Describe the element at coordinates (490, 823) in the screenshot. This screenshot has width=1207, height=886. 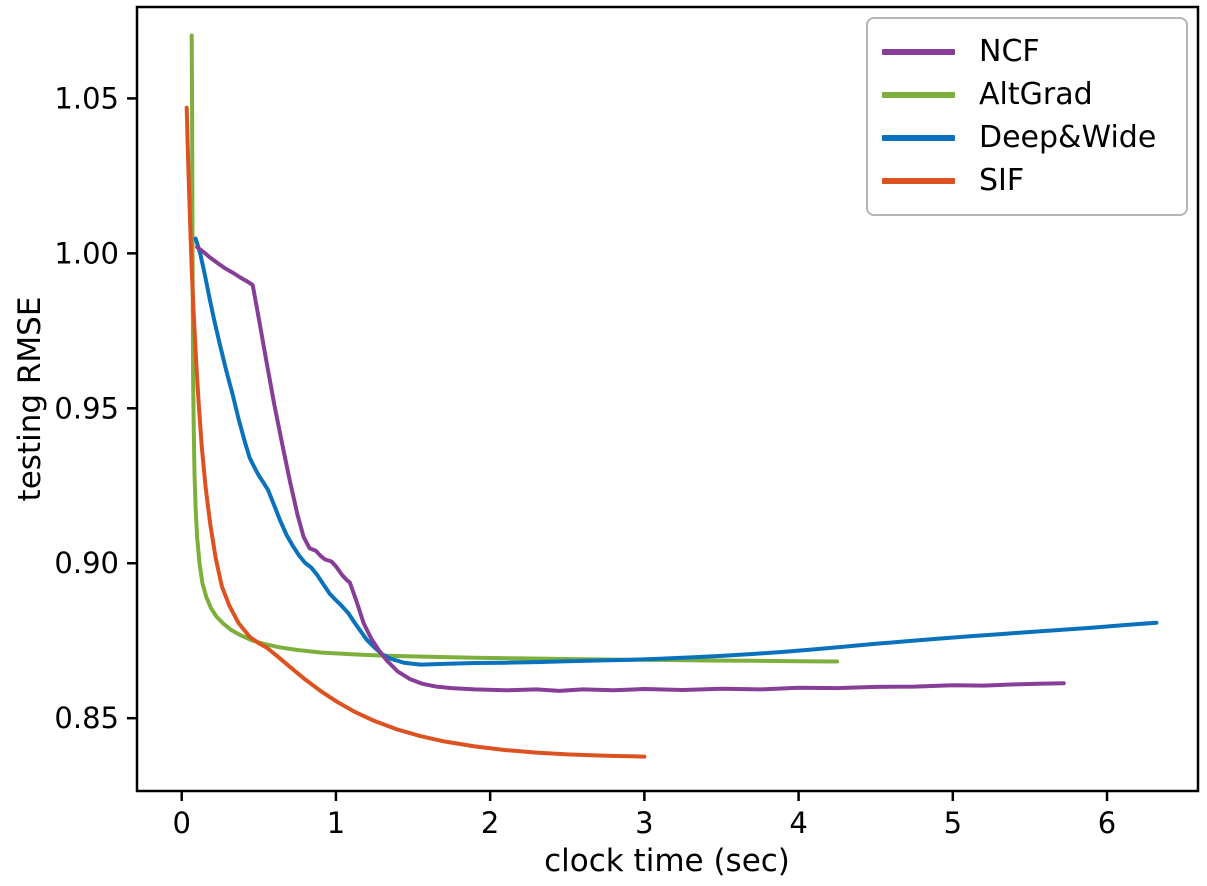
I see `x-tick-label: 2` at that location.